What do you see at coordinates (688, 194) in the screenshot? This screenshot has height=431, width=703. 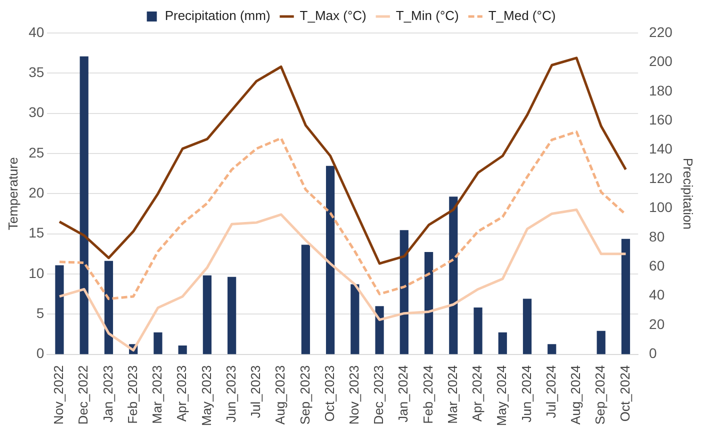 I see `y2-axis-title: Precipitation` at bounding box center [688, 194].